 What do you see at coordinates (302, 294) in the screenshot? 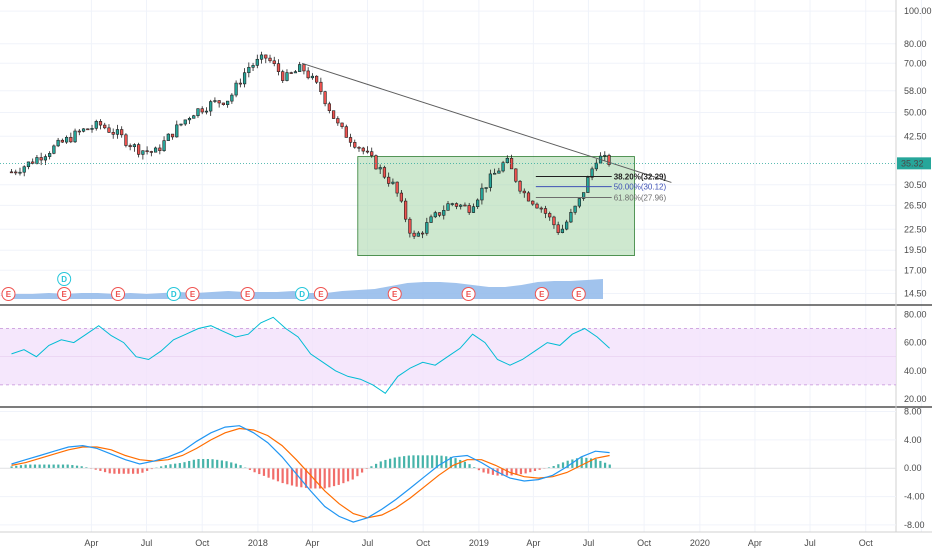
I see `dividend-badge: D` at bounding box center [302, 294].